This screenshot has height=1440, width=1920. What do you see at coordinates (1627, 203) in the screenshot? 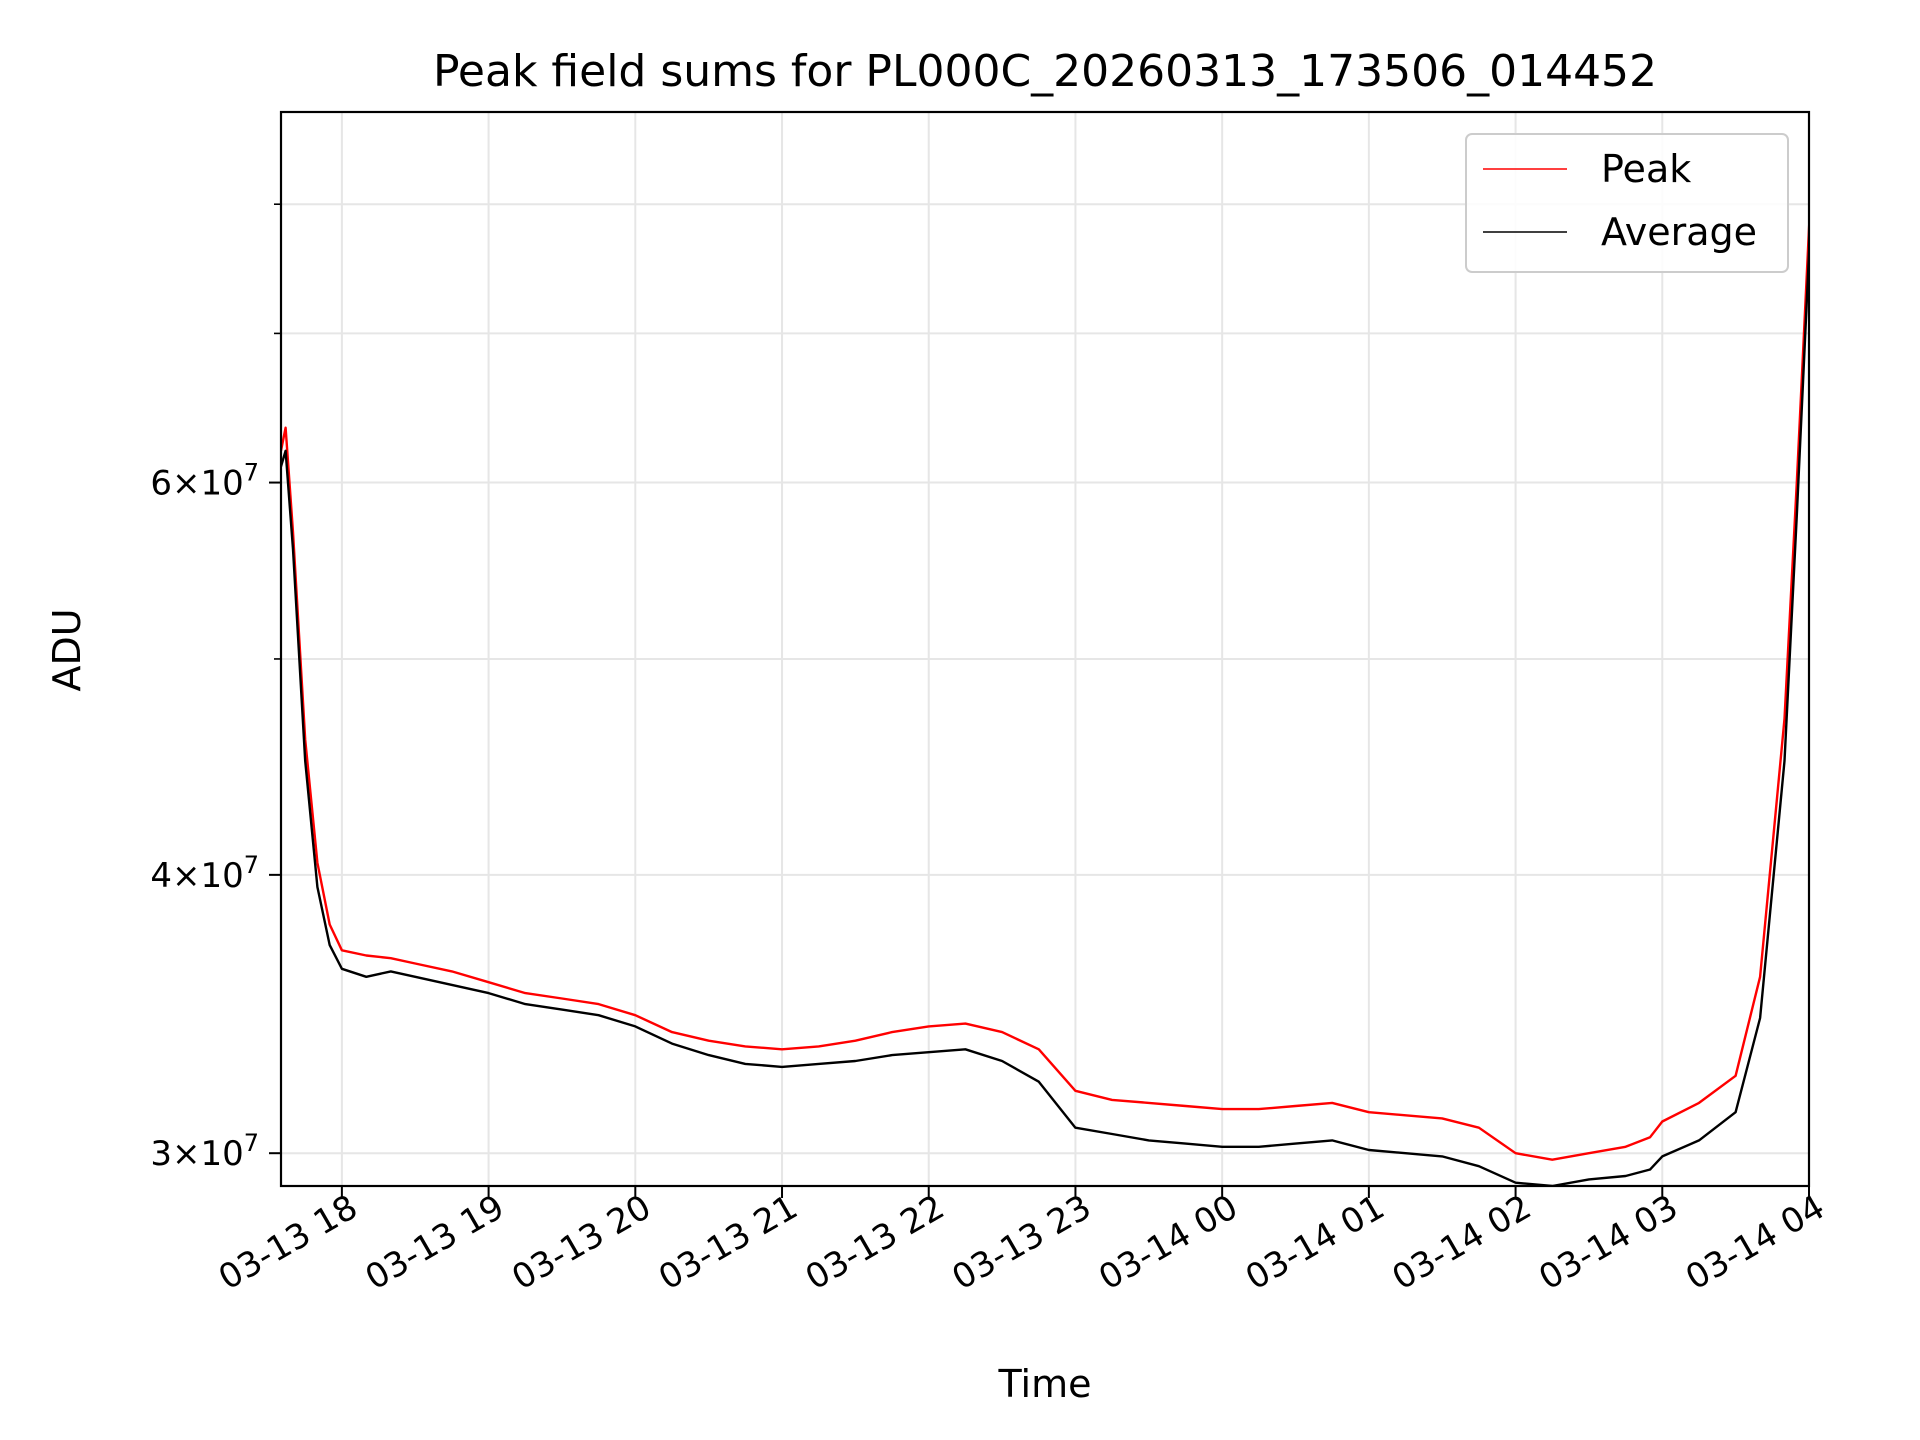
I see `legend: Peak Average` at bounding box center [1627, 203].